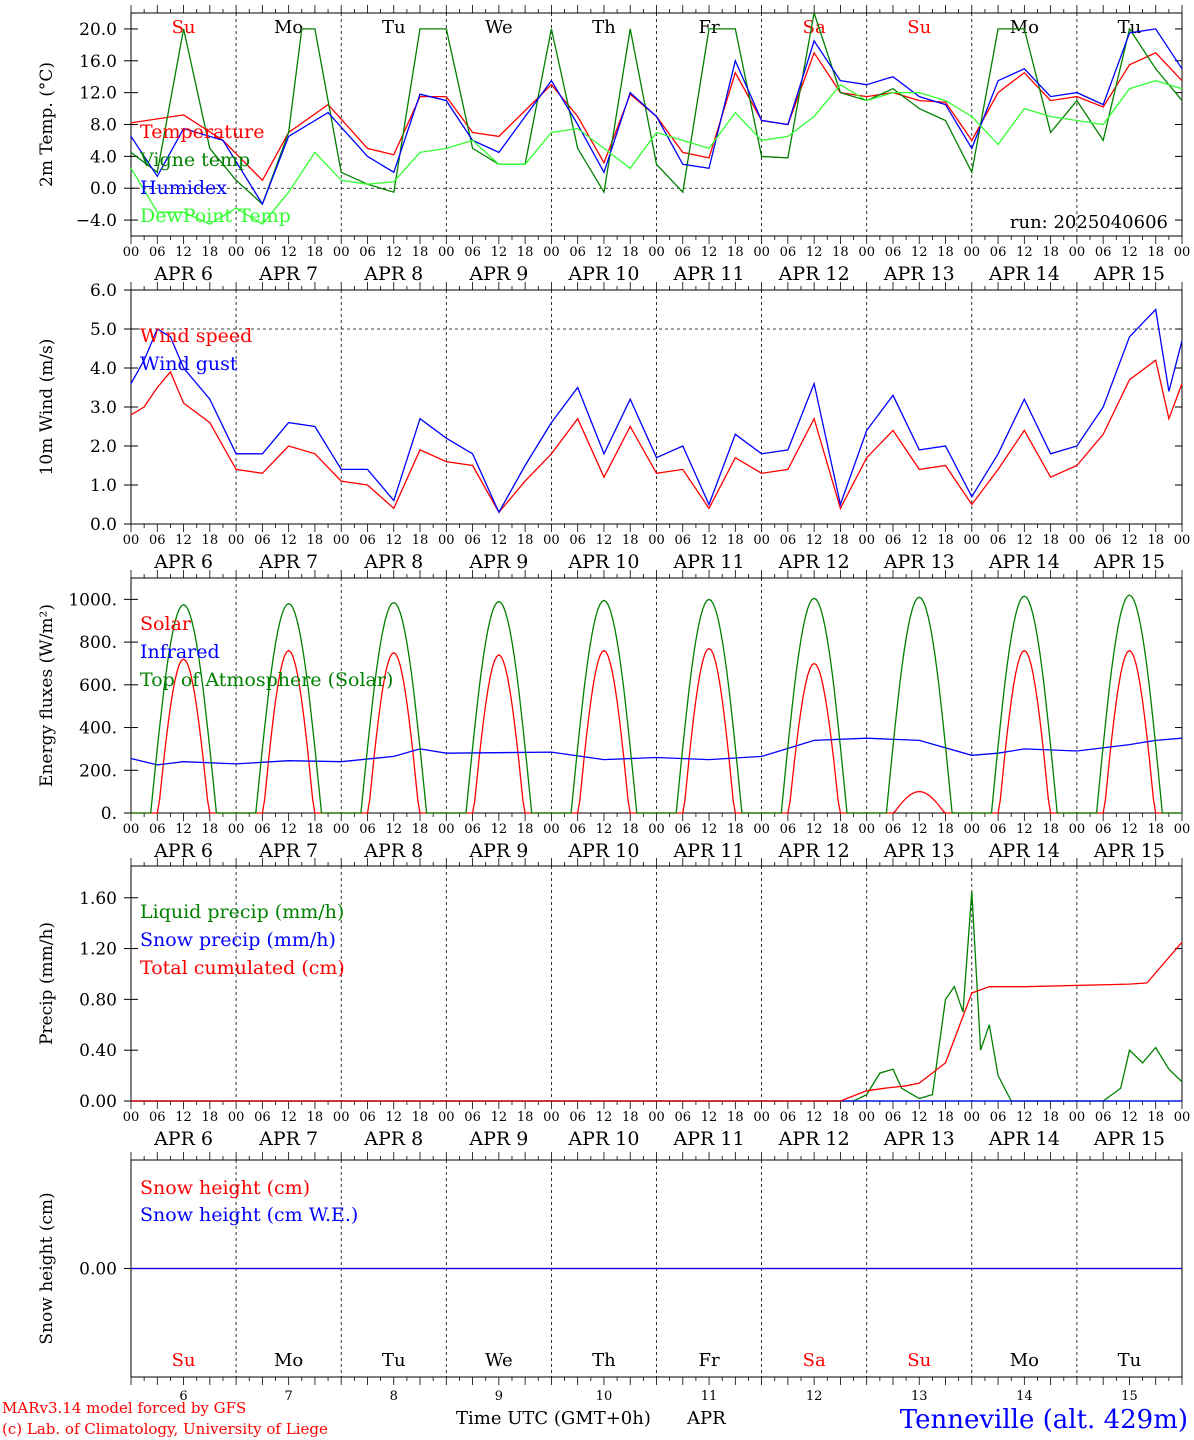  What do you see at coordinates (47, 407) in the screenshot?
I see `wind-ylabel: 10m Wind (m/s)` at bounding box center [47, 407].